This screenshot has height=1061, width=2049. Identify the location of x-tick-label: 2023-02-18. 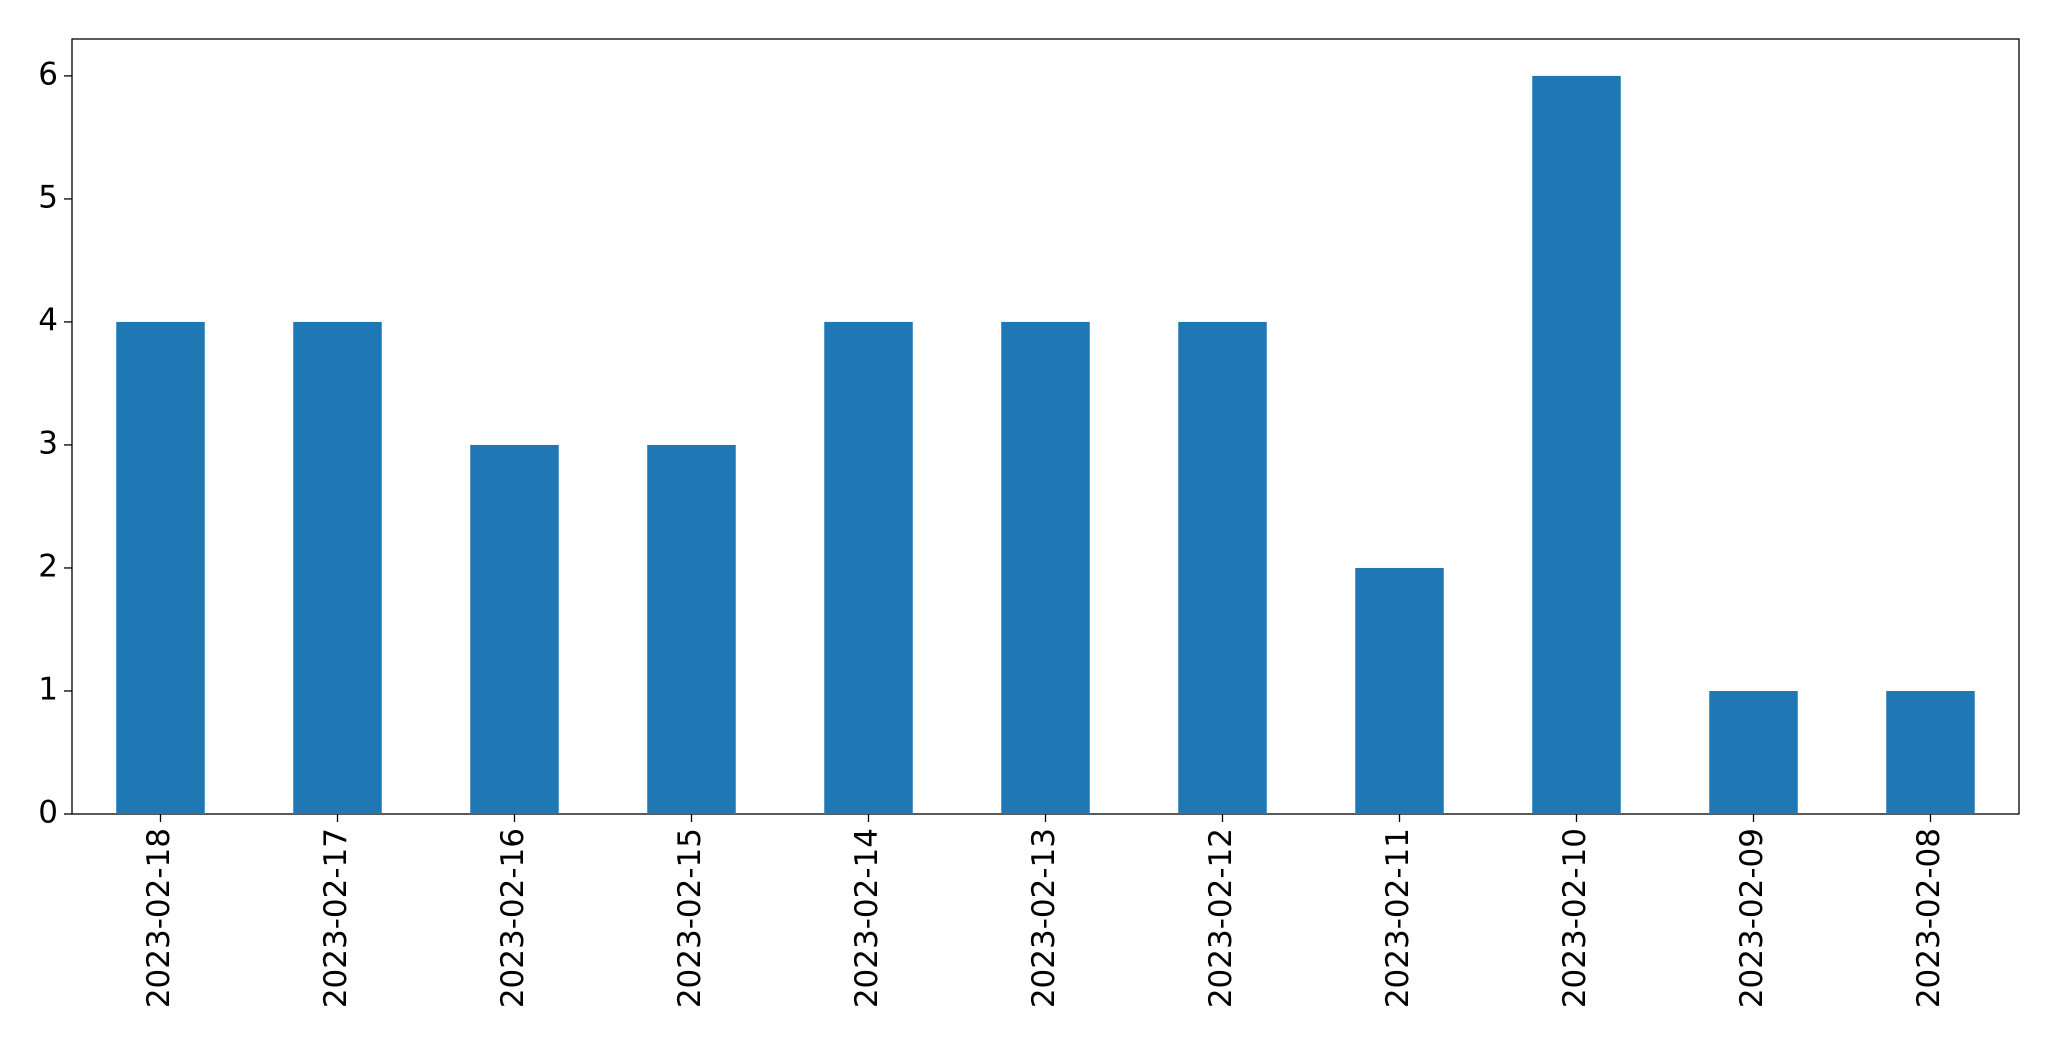
(159, 918).